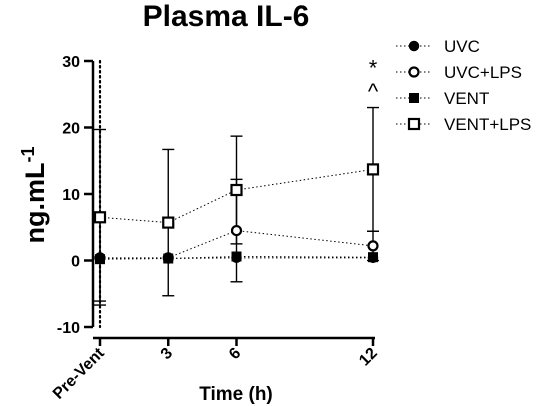 This screenshot has width=559, height=406. I want to click on y-axis-label-main: ng.mL, so click(35, 203).